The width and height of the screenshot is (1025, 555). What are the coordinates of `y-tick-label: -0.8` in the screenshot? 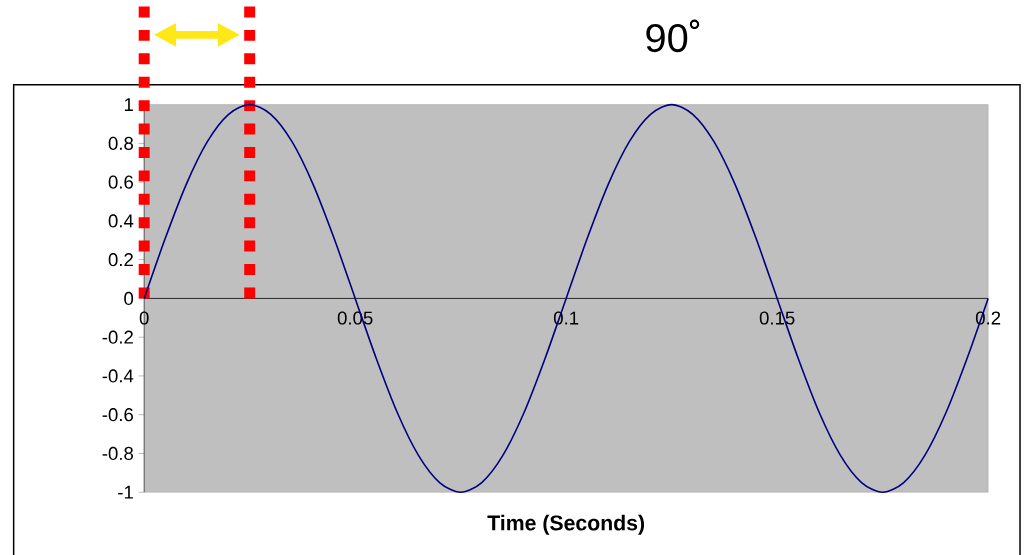 It's located at (118, 453).